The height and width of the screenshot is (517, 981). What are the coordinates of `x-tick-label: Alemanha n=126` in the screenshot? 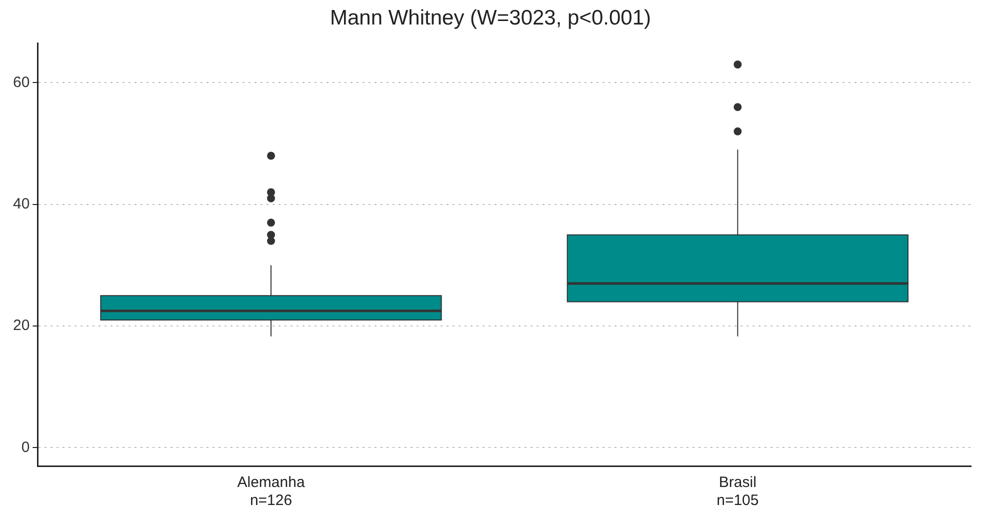 It's located at (271, 492).